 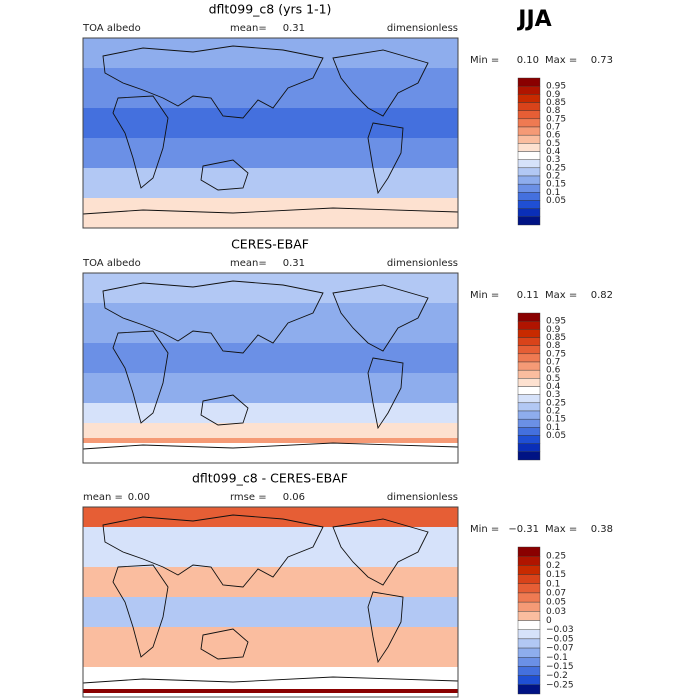 What do you see at coordinates (553, 330) in the screenshot?
I see `colorbar-label: 0.9` at bounding box center [553, 330].